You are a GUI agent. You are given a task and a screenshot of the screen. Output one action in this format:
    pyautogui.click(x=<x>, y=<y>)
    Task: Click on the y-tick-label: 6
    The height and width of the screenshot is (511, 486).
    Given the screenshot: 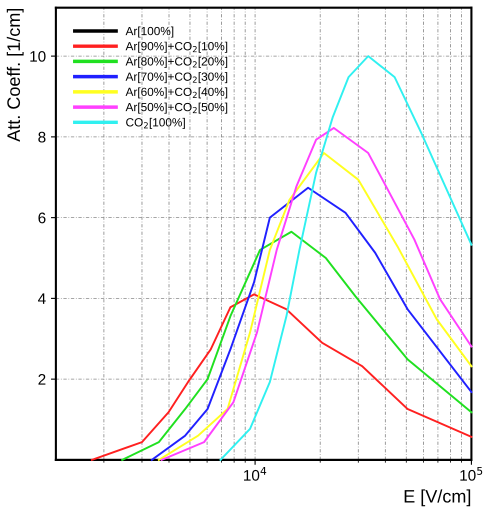 What is the action you would take?
    pyautogui.click(x=42, y=218)
    